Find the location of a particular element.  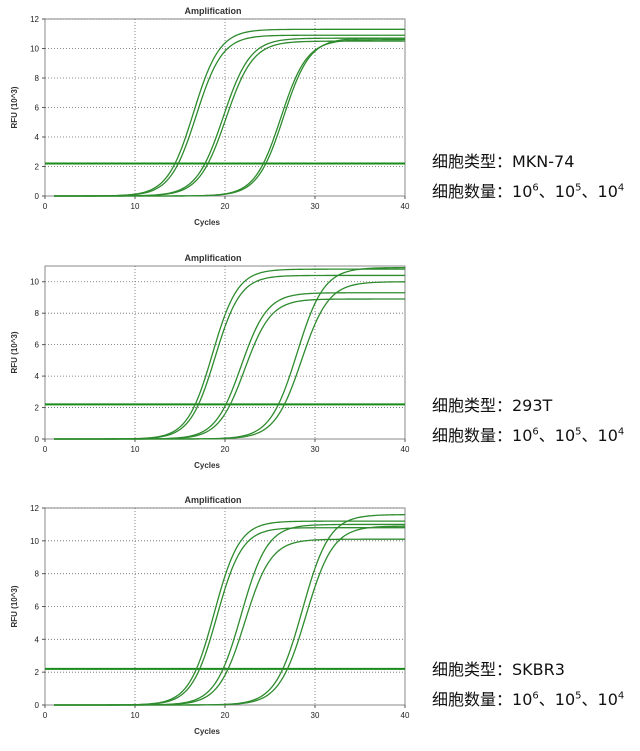

caption-cell-type-3: 细胞类型：SKBR3 is located at coordinates (498, 669).